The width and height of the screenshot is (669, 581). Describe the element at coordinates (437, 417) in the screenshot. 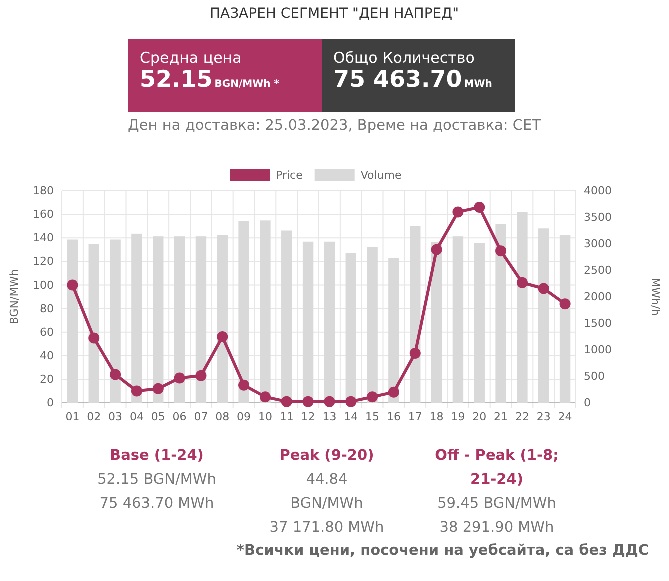

I see `x-tick-label: 18` at that location.